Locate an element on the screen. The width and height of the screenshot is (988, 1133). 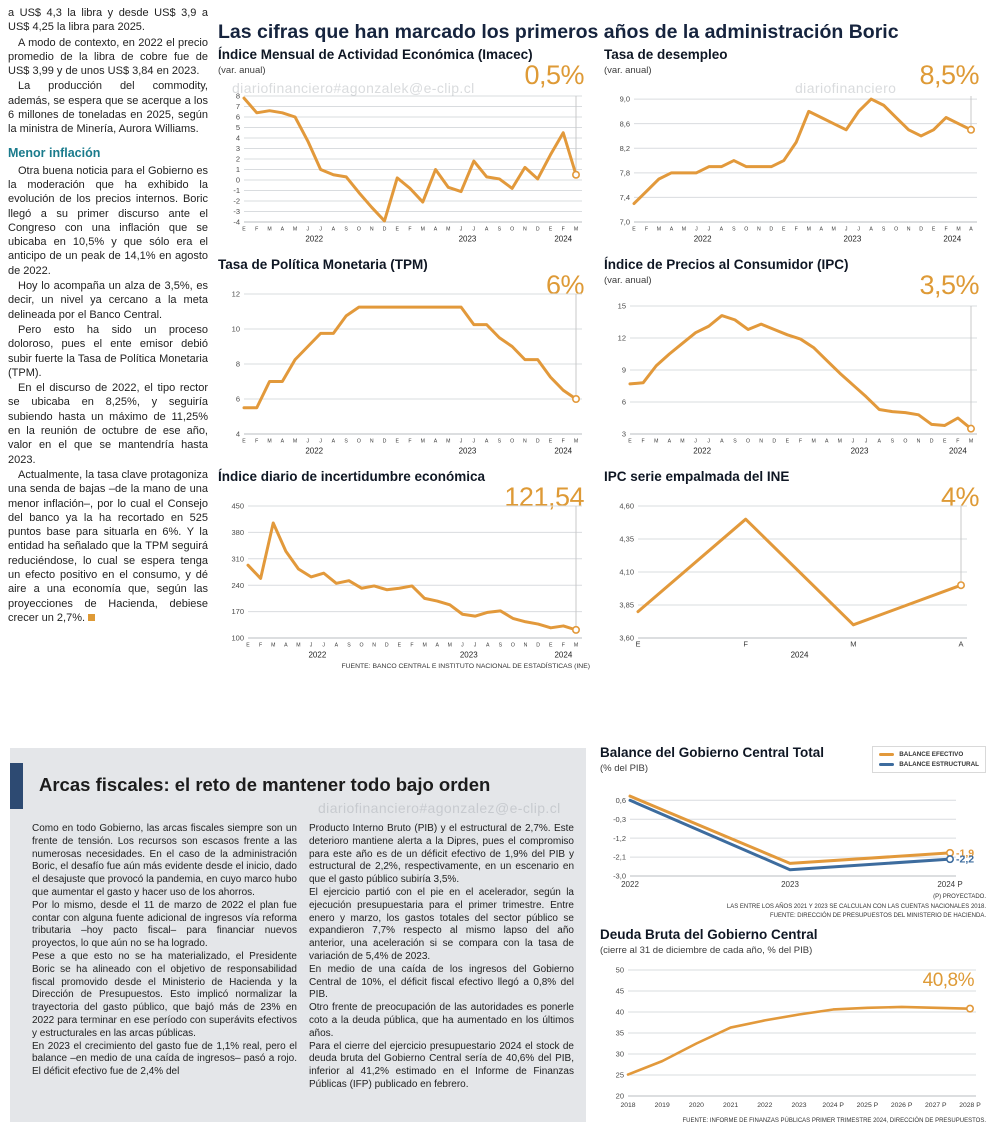
svg-text: 7 is located at coordinates (238, 106).